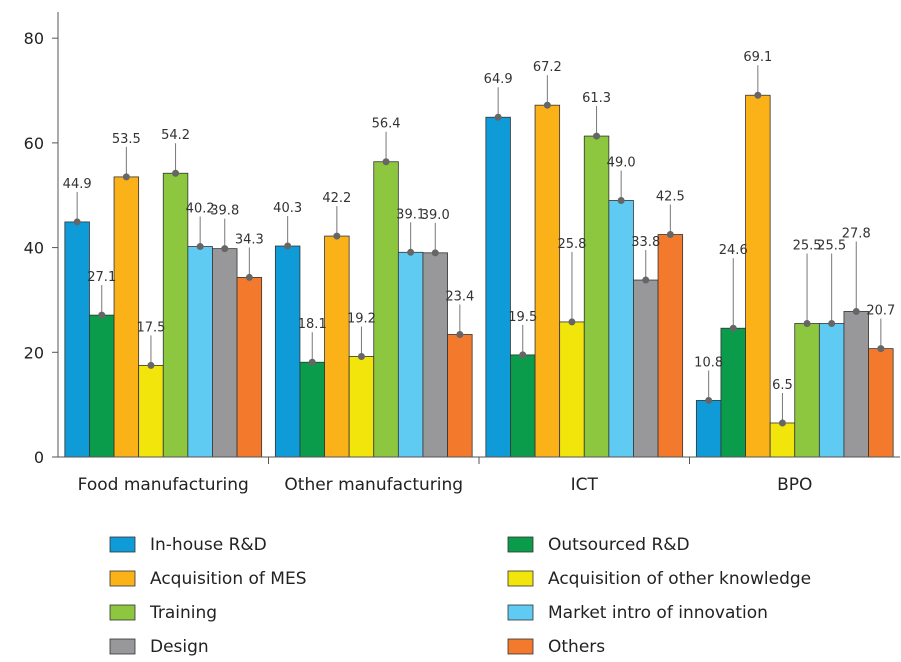 The height and width of the screenshot is (662, 901). Describe the element at coordinates (312, 324) in the screenshot. I see `data-label: 18.1` at that location.